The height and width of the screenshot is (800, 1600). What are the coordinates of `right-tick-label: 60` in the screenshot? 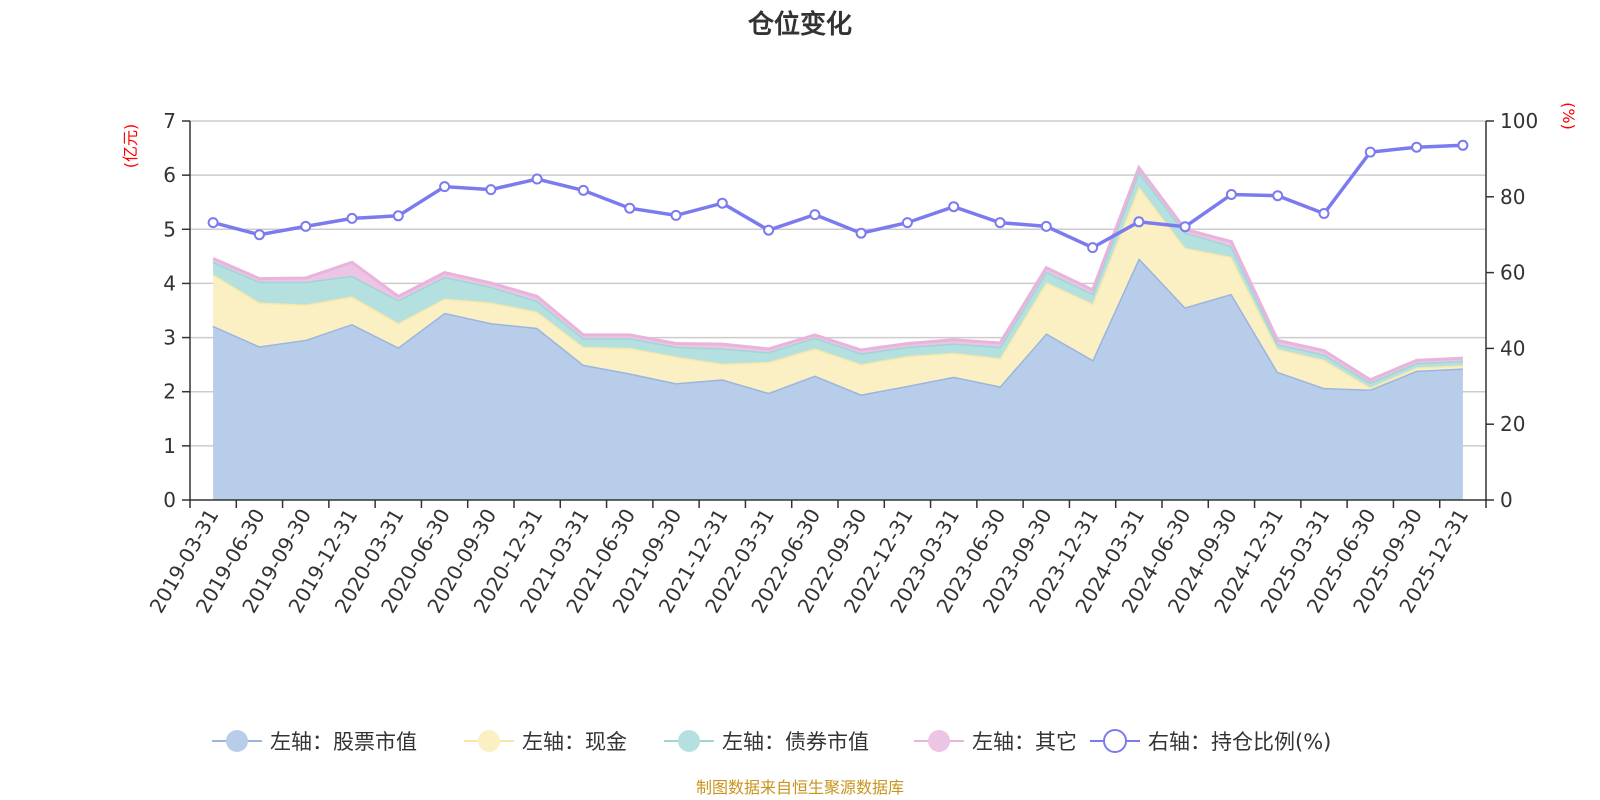 It's located at (1512, 273).